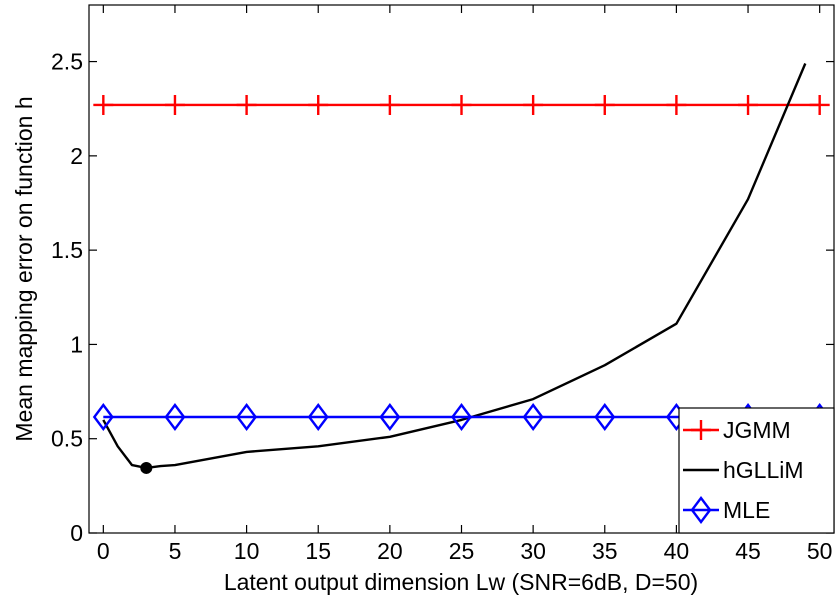  I want to click on y-axis-label: Mean mapping error on function h, so click(24, 268).